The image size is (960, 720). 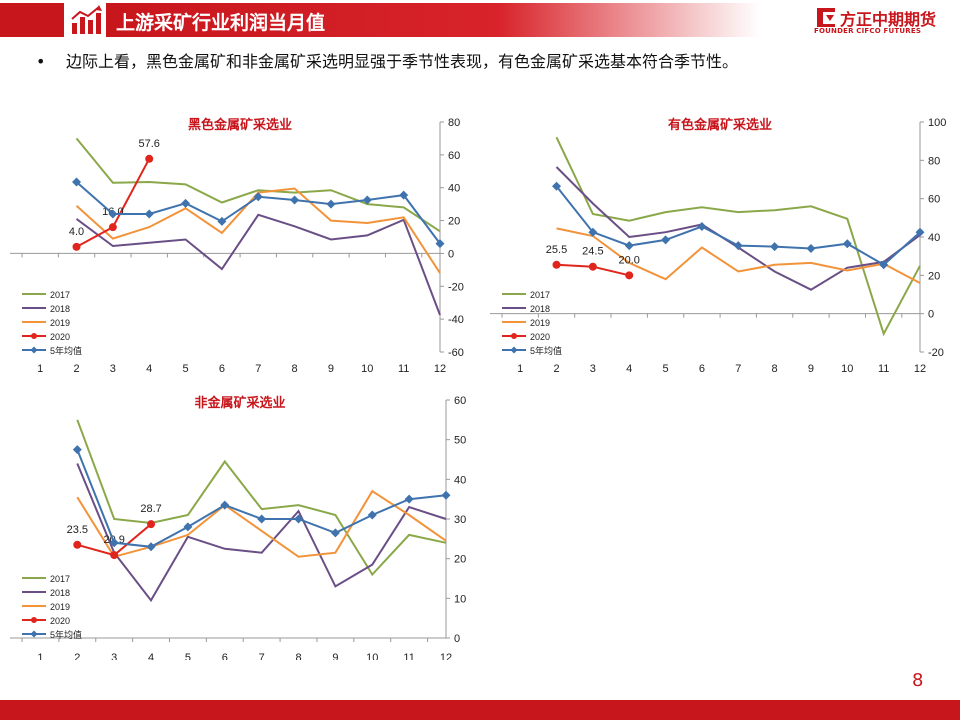 What do you see at coordinates (77, 530) in the screenshot?
I see `data-label-2020: 23.5` at bounding box center [77, 530].